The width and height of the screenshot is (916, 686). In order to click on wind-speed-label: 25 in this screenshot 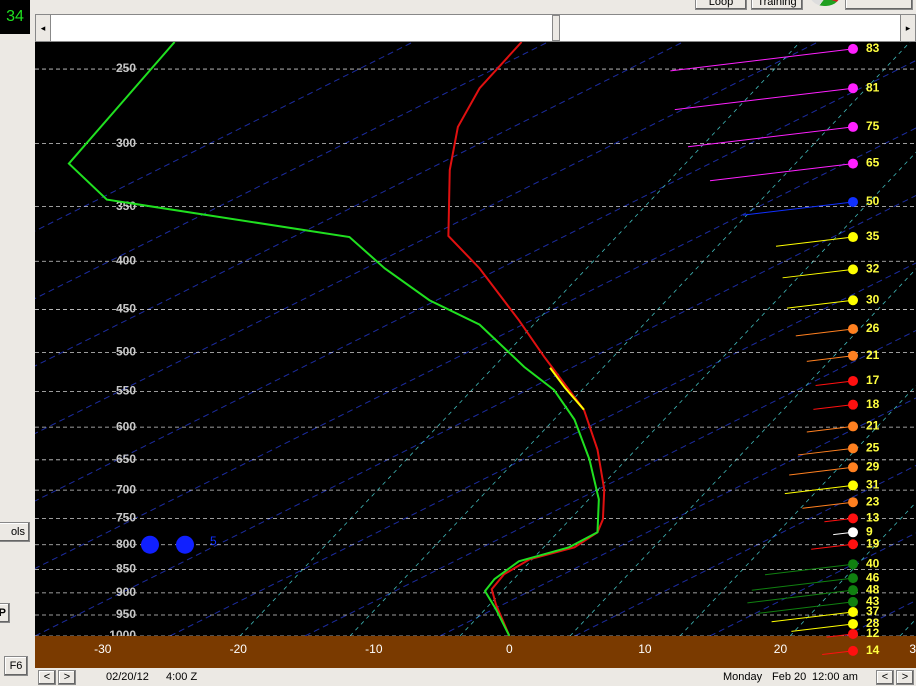, I will do `click(873, 448)`.